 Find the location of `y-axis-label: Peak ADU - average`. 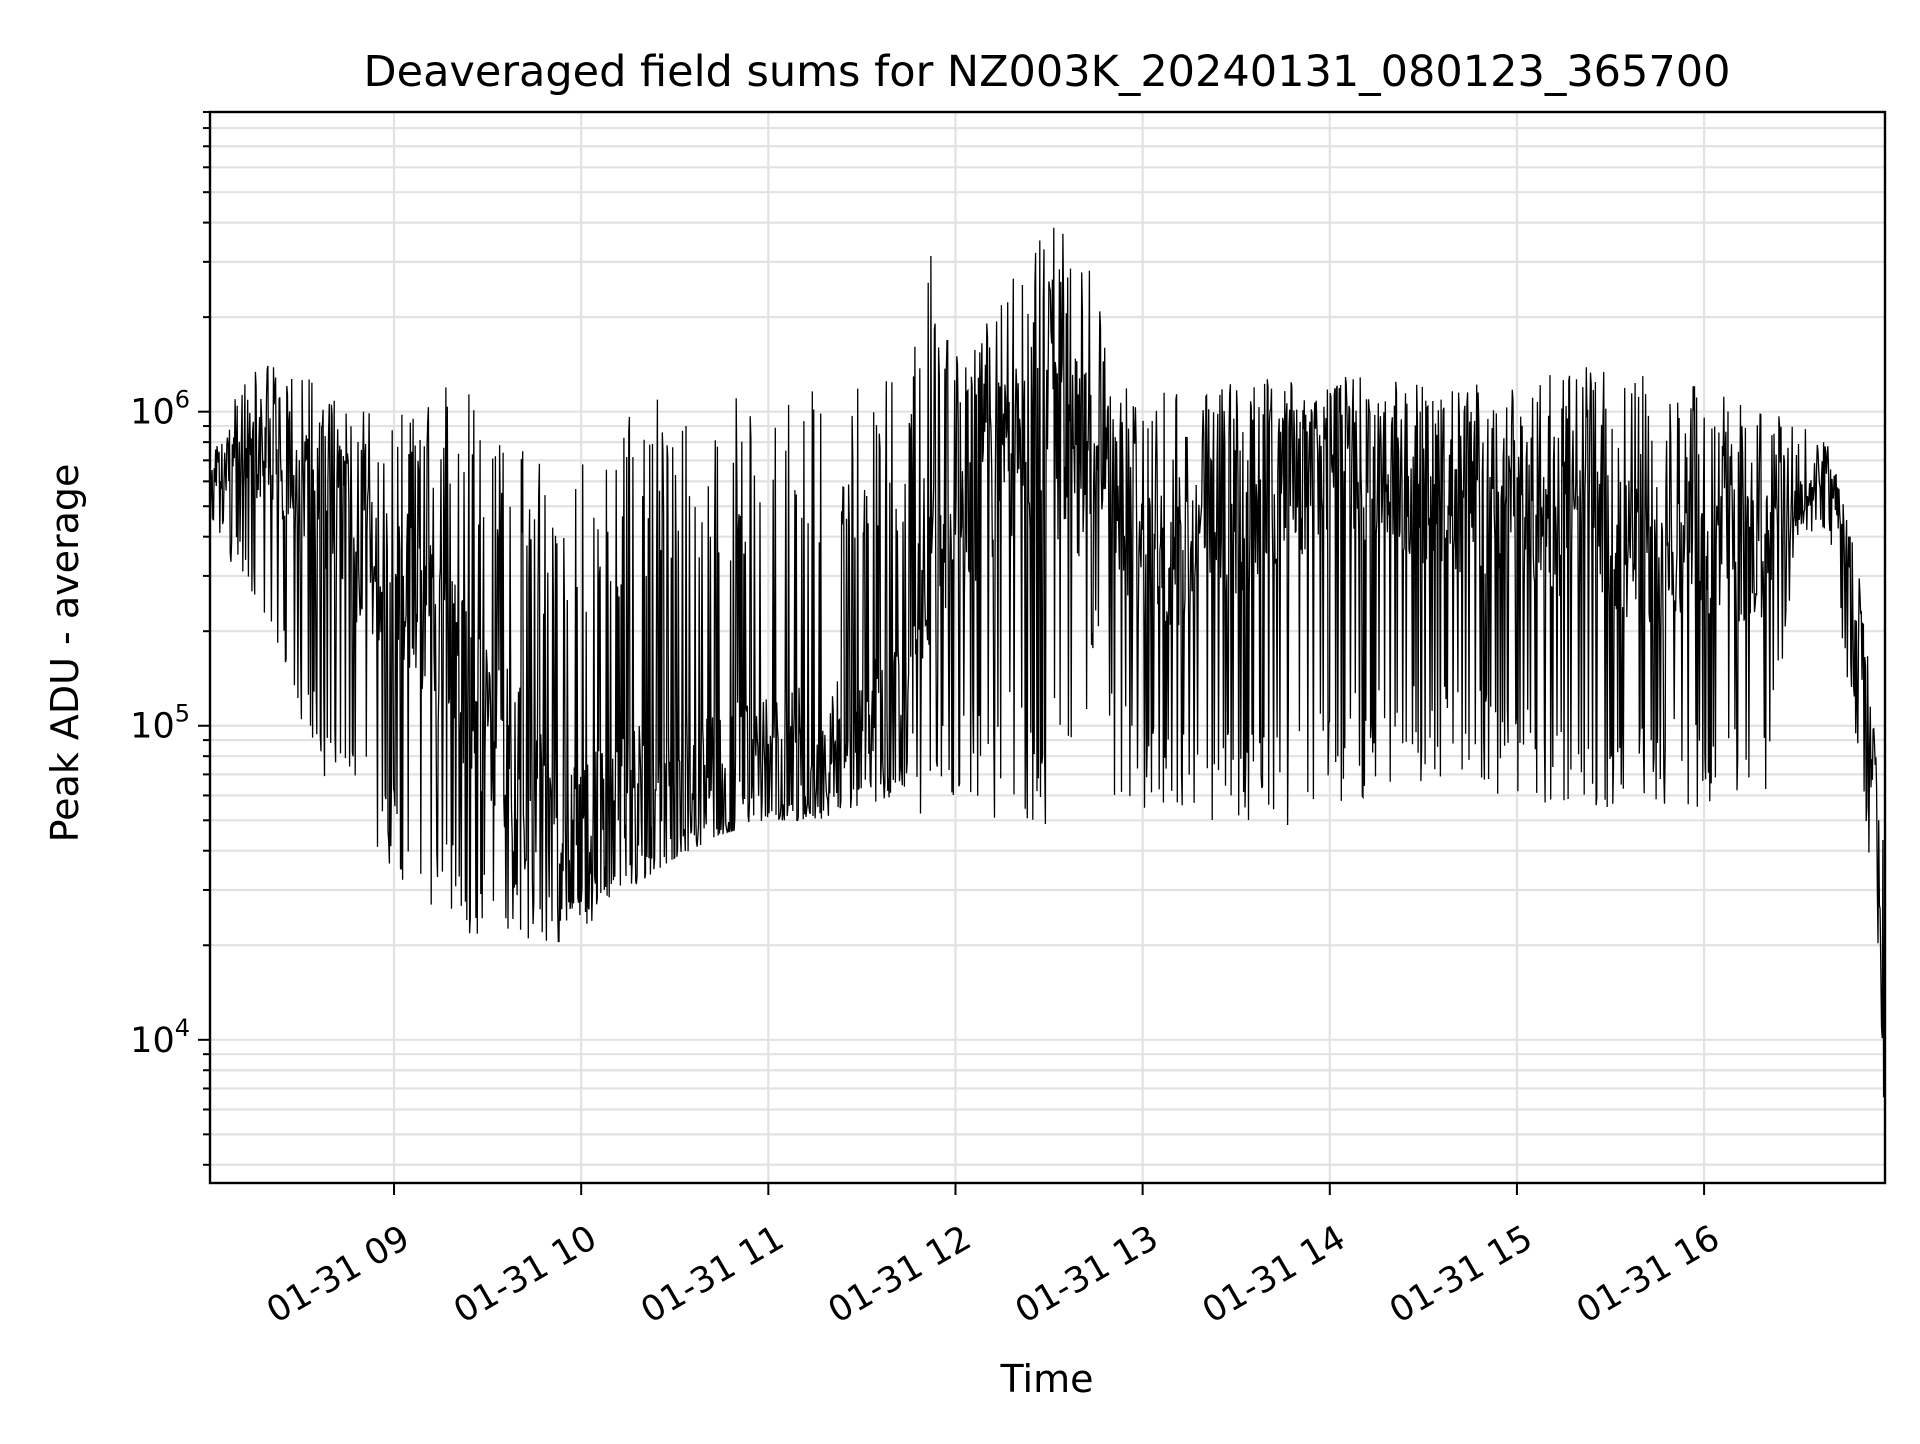

y-axis-label: Peak ADU - average is located at coordinates (65, 653).